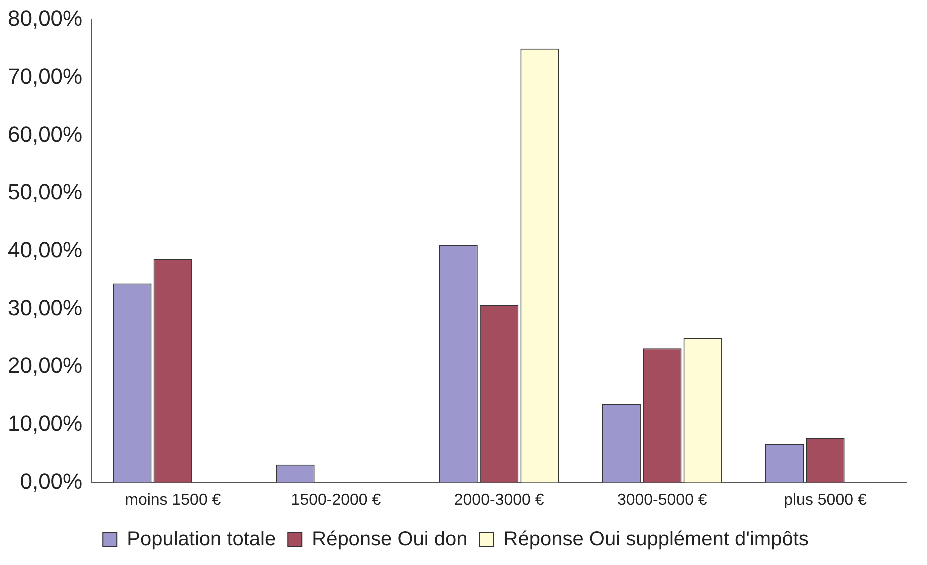  What do you see at coordinates (499, 500) in the screenshot?
I see `x-tick-label: 2000-3000 €` at bounding box center [499, 500].